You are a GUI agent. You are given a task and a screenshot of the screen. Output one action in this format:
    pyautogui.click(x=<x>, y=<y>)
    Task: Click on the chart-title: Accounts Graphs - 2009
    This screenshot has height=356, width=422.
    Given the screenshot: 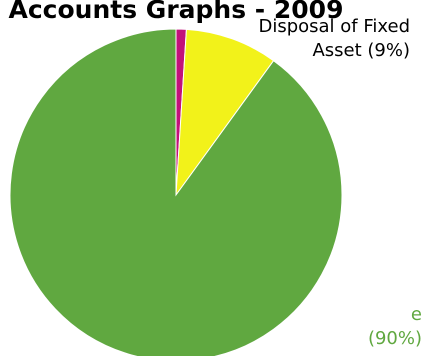 What is the action you would take?
    pyautogui.click(x=176, y=12)
    